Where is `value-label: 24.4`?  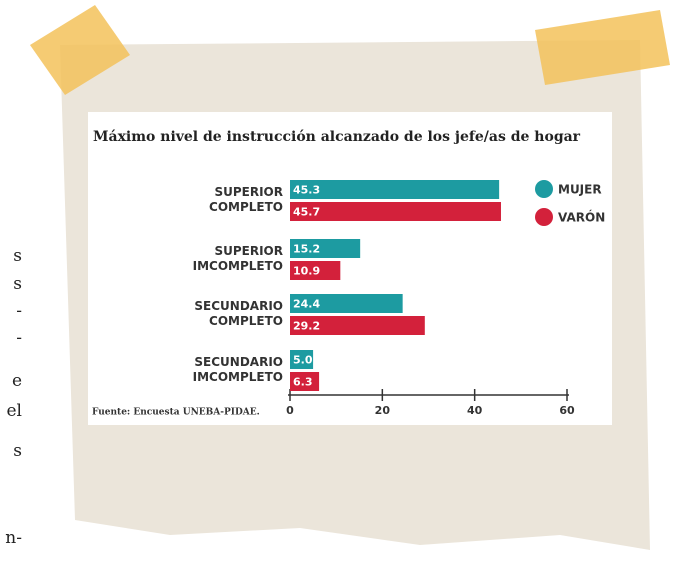 value-label: 24.4 is located at coordinates (306, 304).